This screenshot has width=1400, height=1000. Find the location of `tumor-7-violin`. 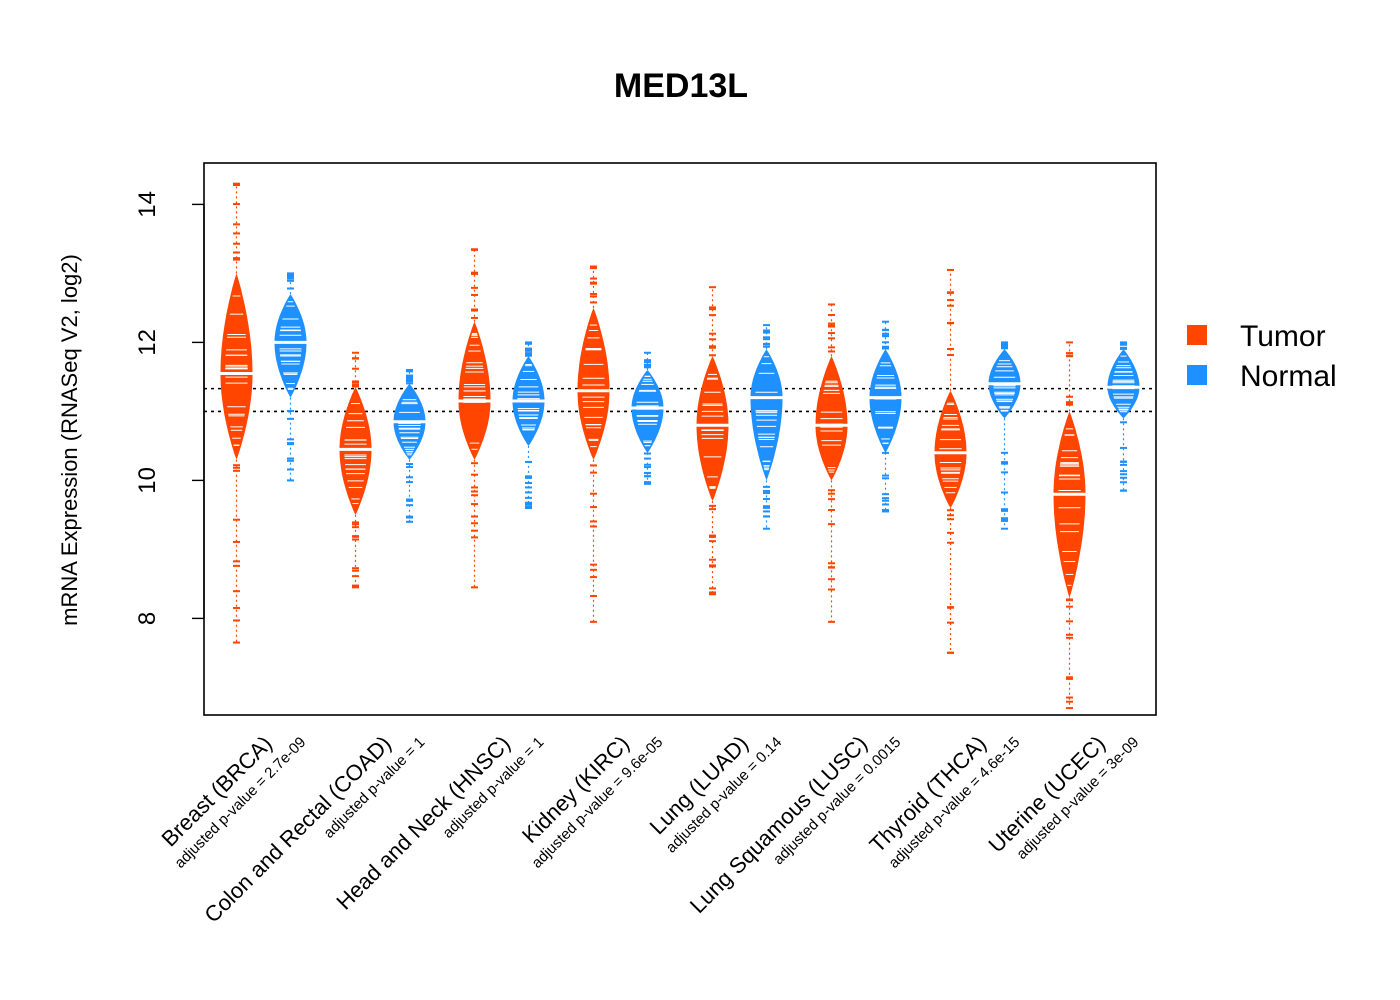

tumor-7-violin is located at coordinates (950, 449).